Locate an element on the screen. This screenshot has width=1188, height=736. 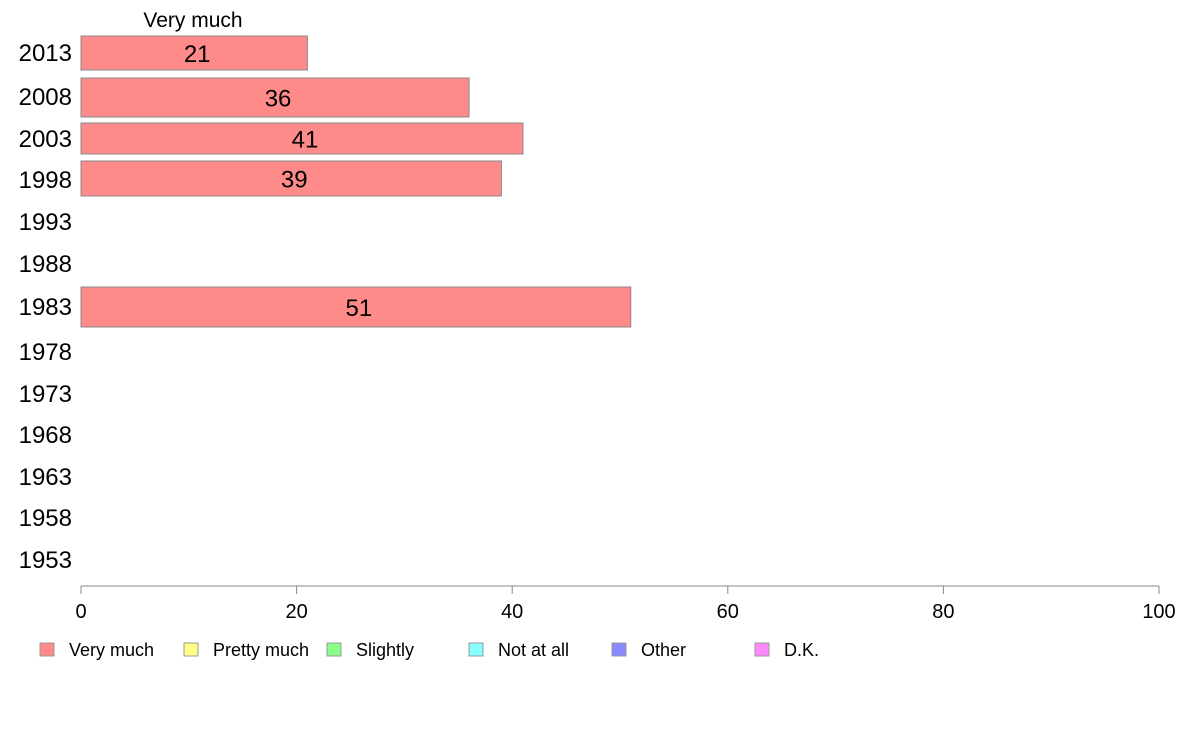
x-tick-label: 60 is located at coordinates (728, 612).